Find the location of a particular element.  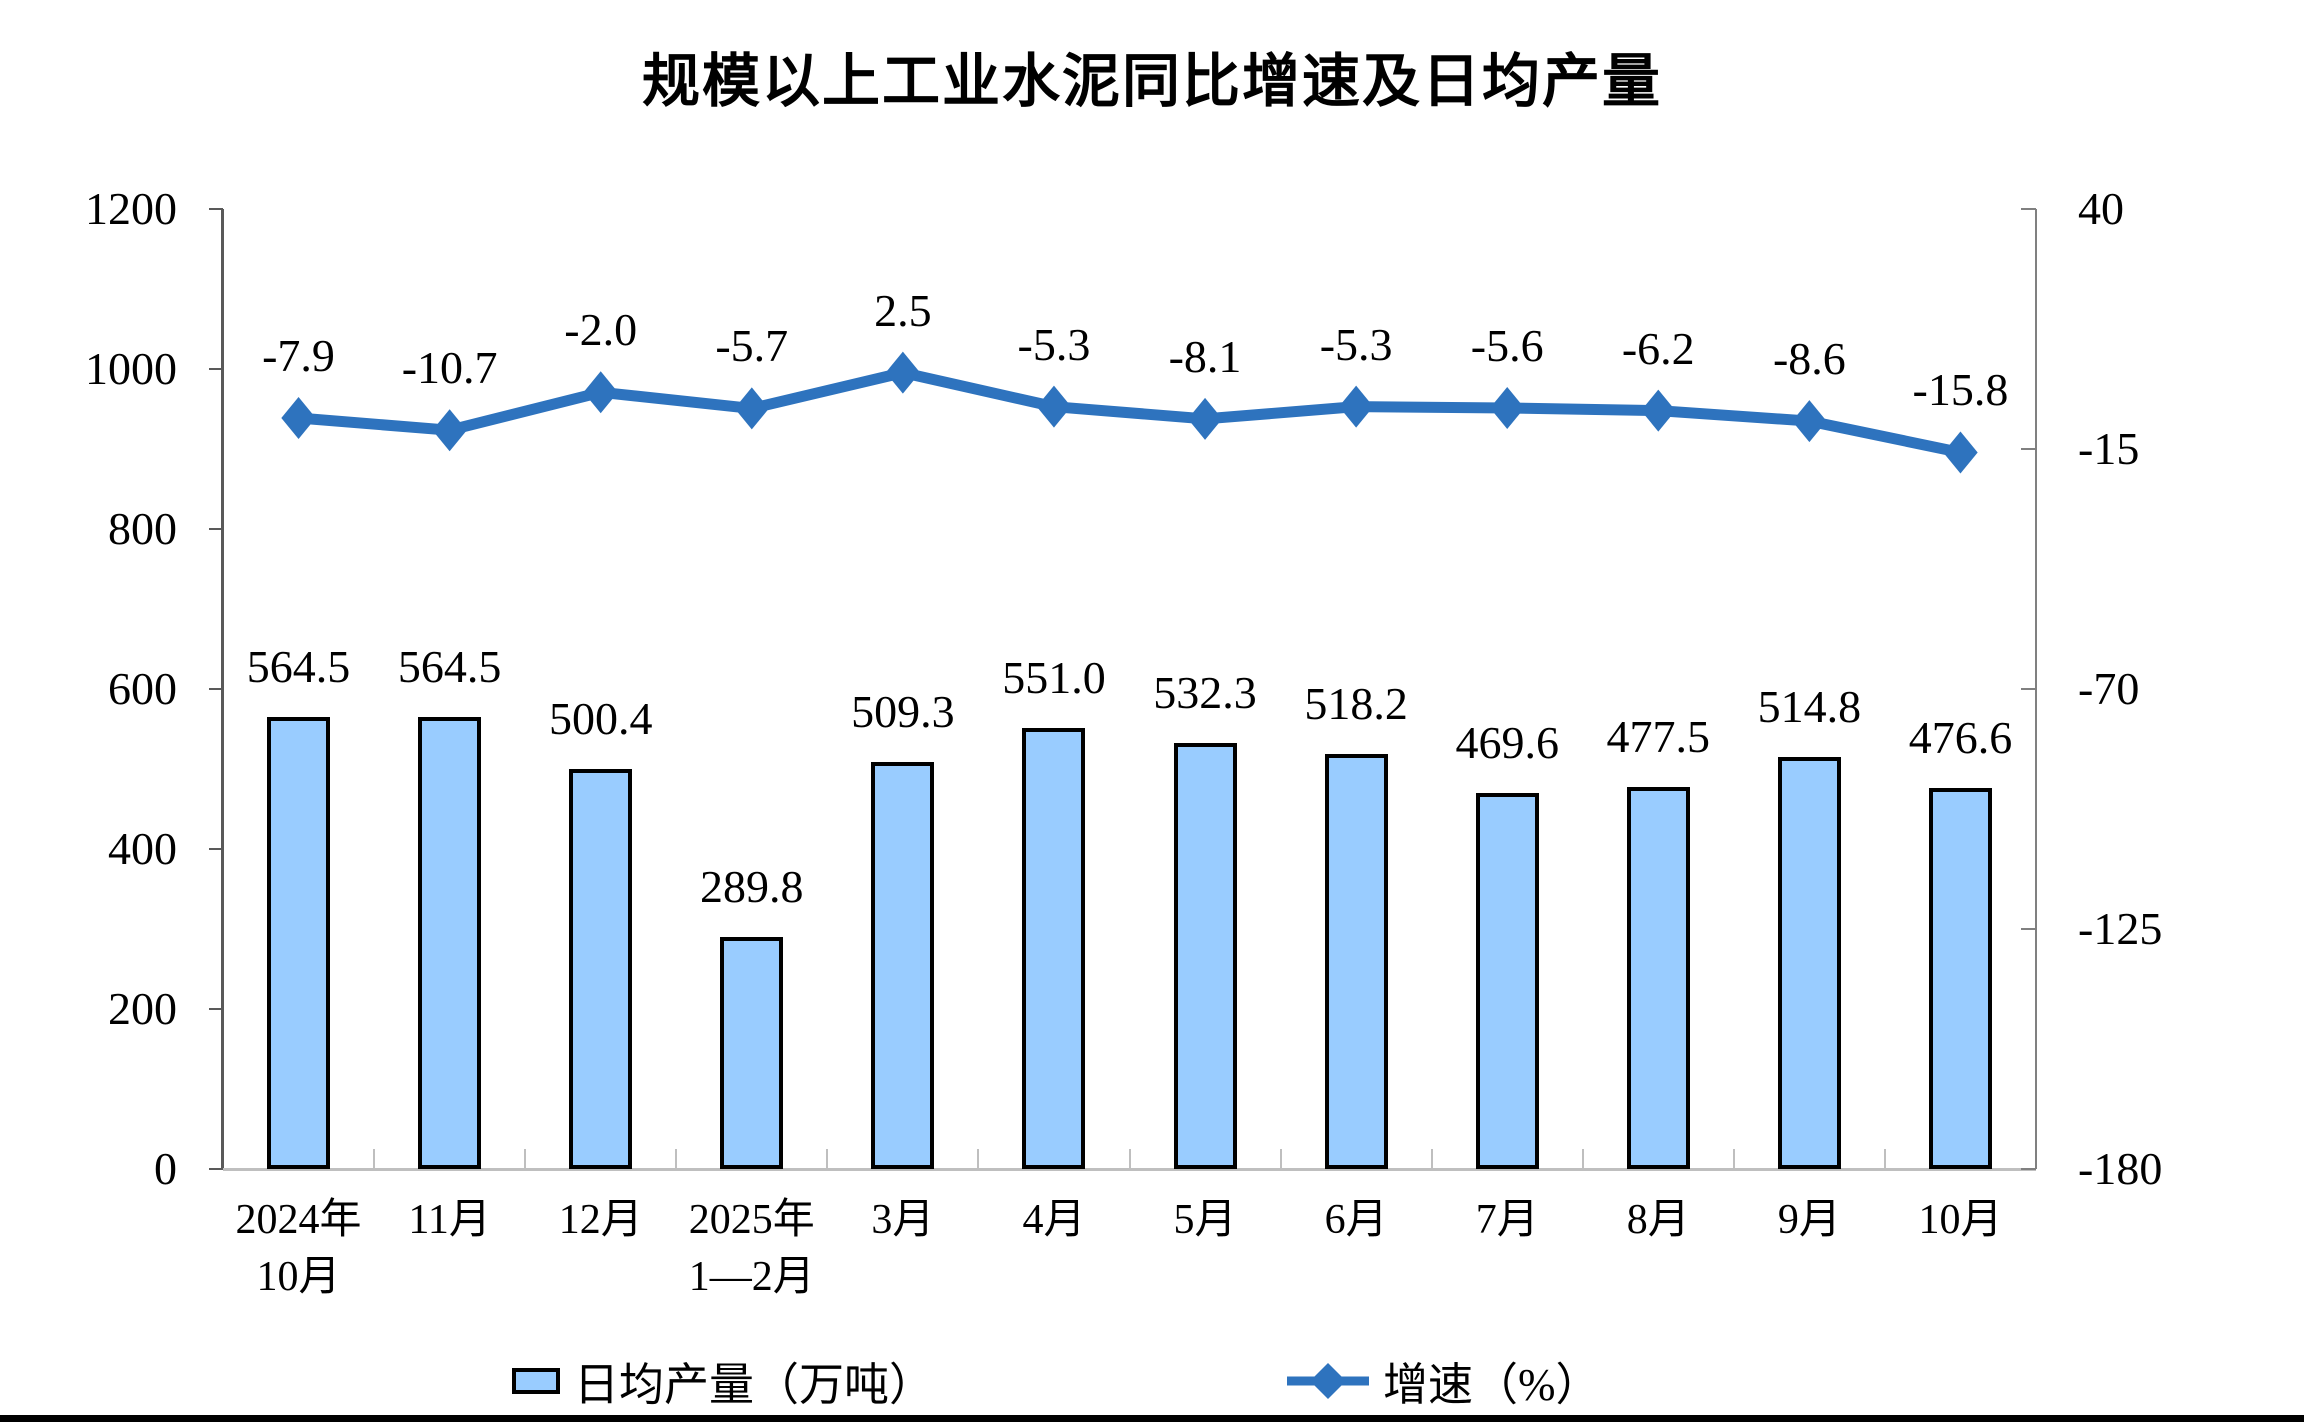

line-point-label: -8.6 is located at coordinates (1809, 359).